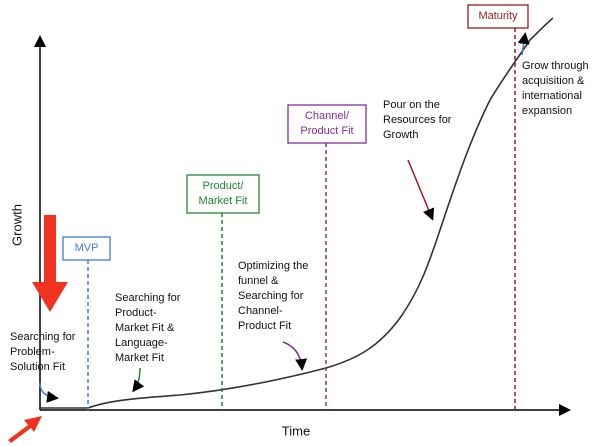  Describe the element at coordinates (224, 186) in the screenshot. I see `stage-label: Product/` at that location.